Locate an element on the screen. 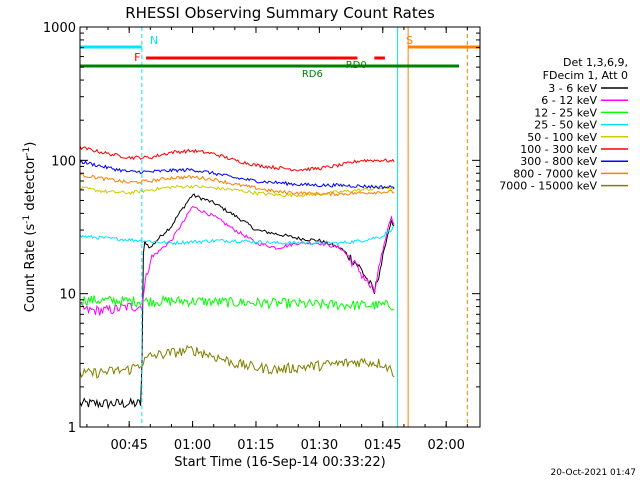 The width and height of the screenshot is (640, 480). series-line-50-100-keV is located at coordinates (237, 191).